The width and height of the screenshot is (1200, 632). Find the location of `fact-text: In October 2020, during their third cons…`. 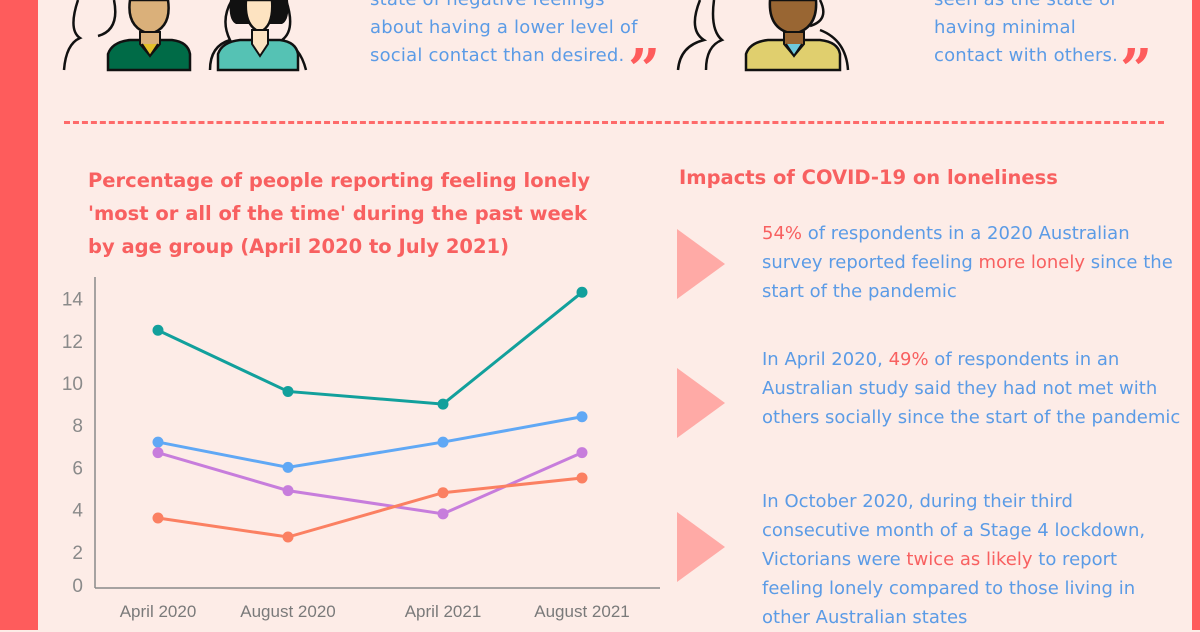

fact-text: In October 2020, during their third cons… is located at coordinates (954, 530).